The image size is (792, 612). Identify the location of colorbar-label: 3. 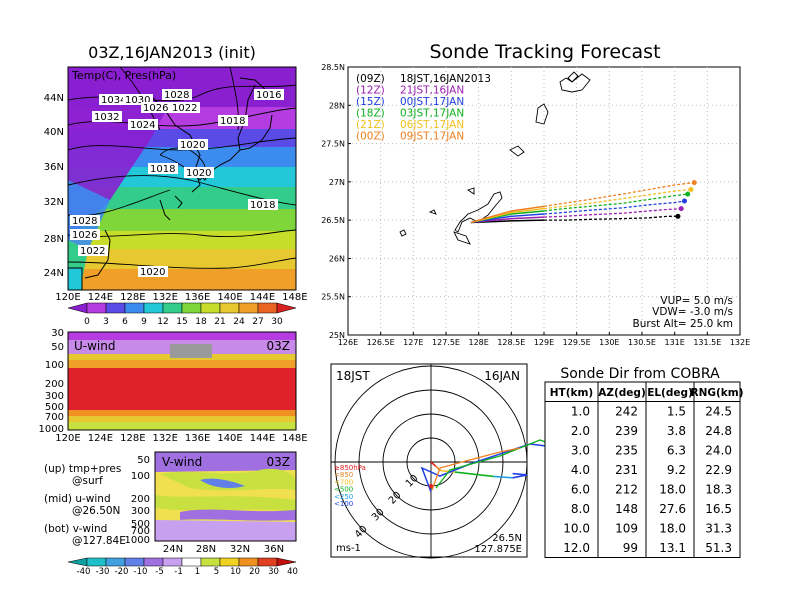
(106, 322).